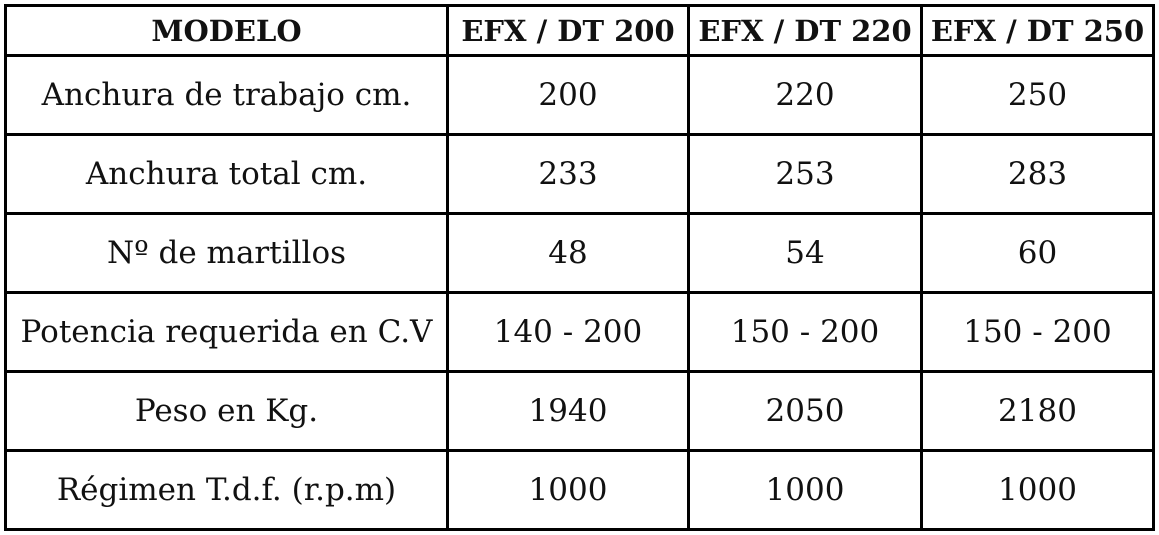 This screenshot has width=1159, height=535. Describe the element at coordinates (568, 253) in the screenshot. I see `value-cell: 48` at that location.